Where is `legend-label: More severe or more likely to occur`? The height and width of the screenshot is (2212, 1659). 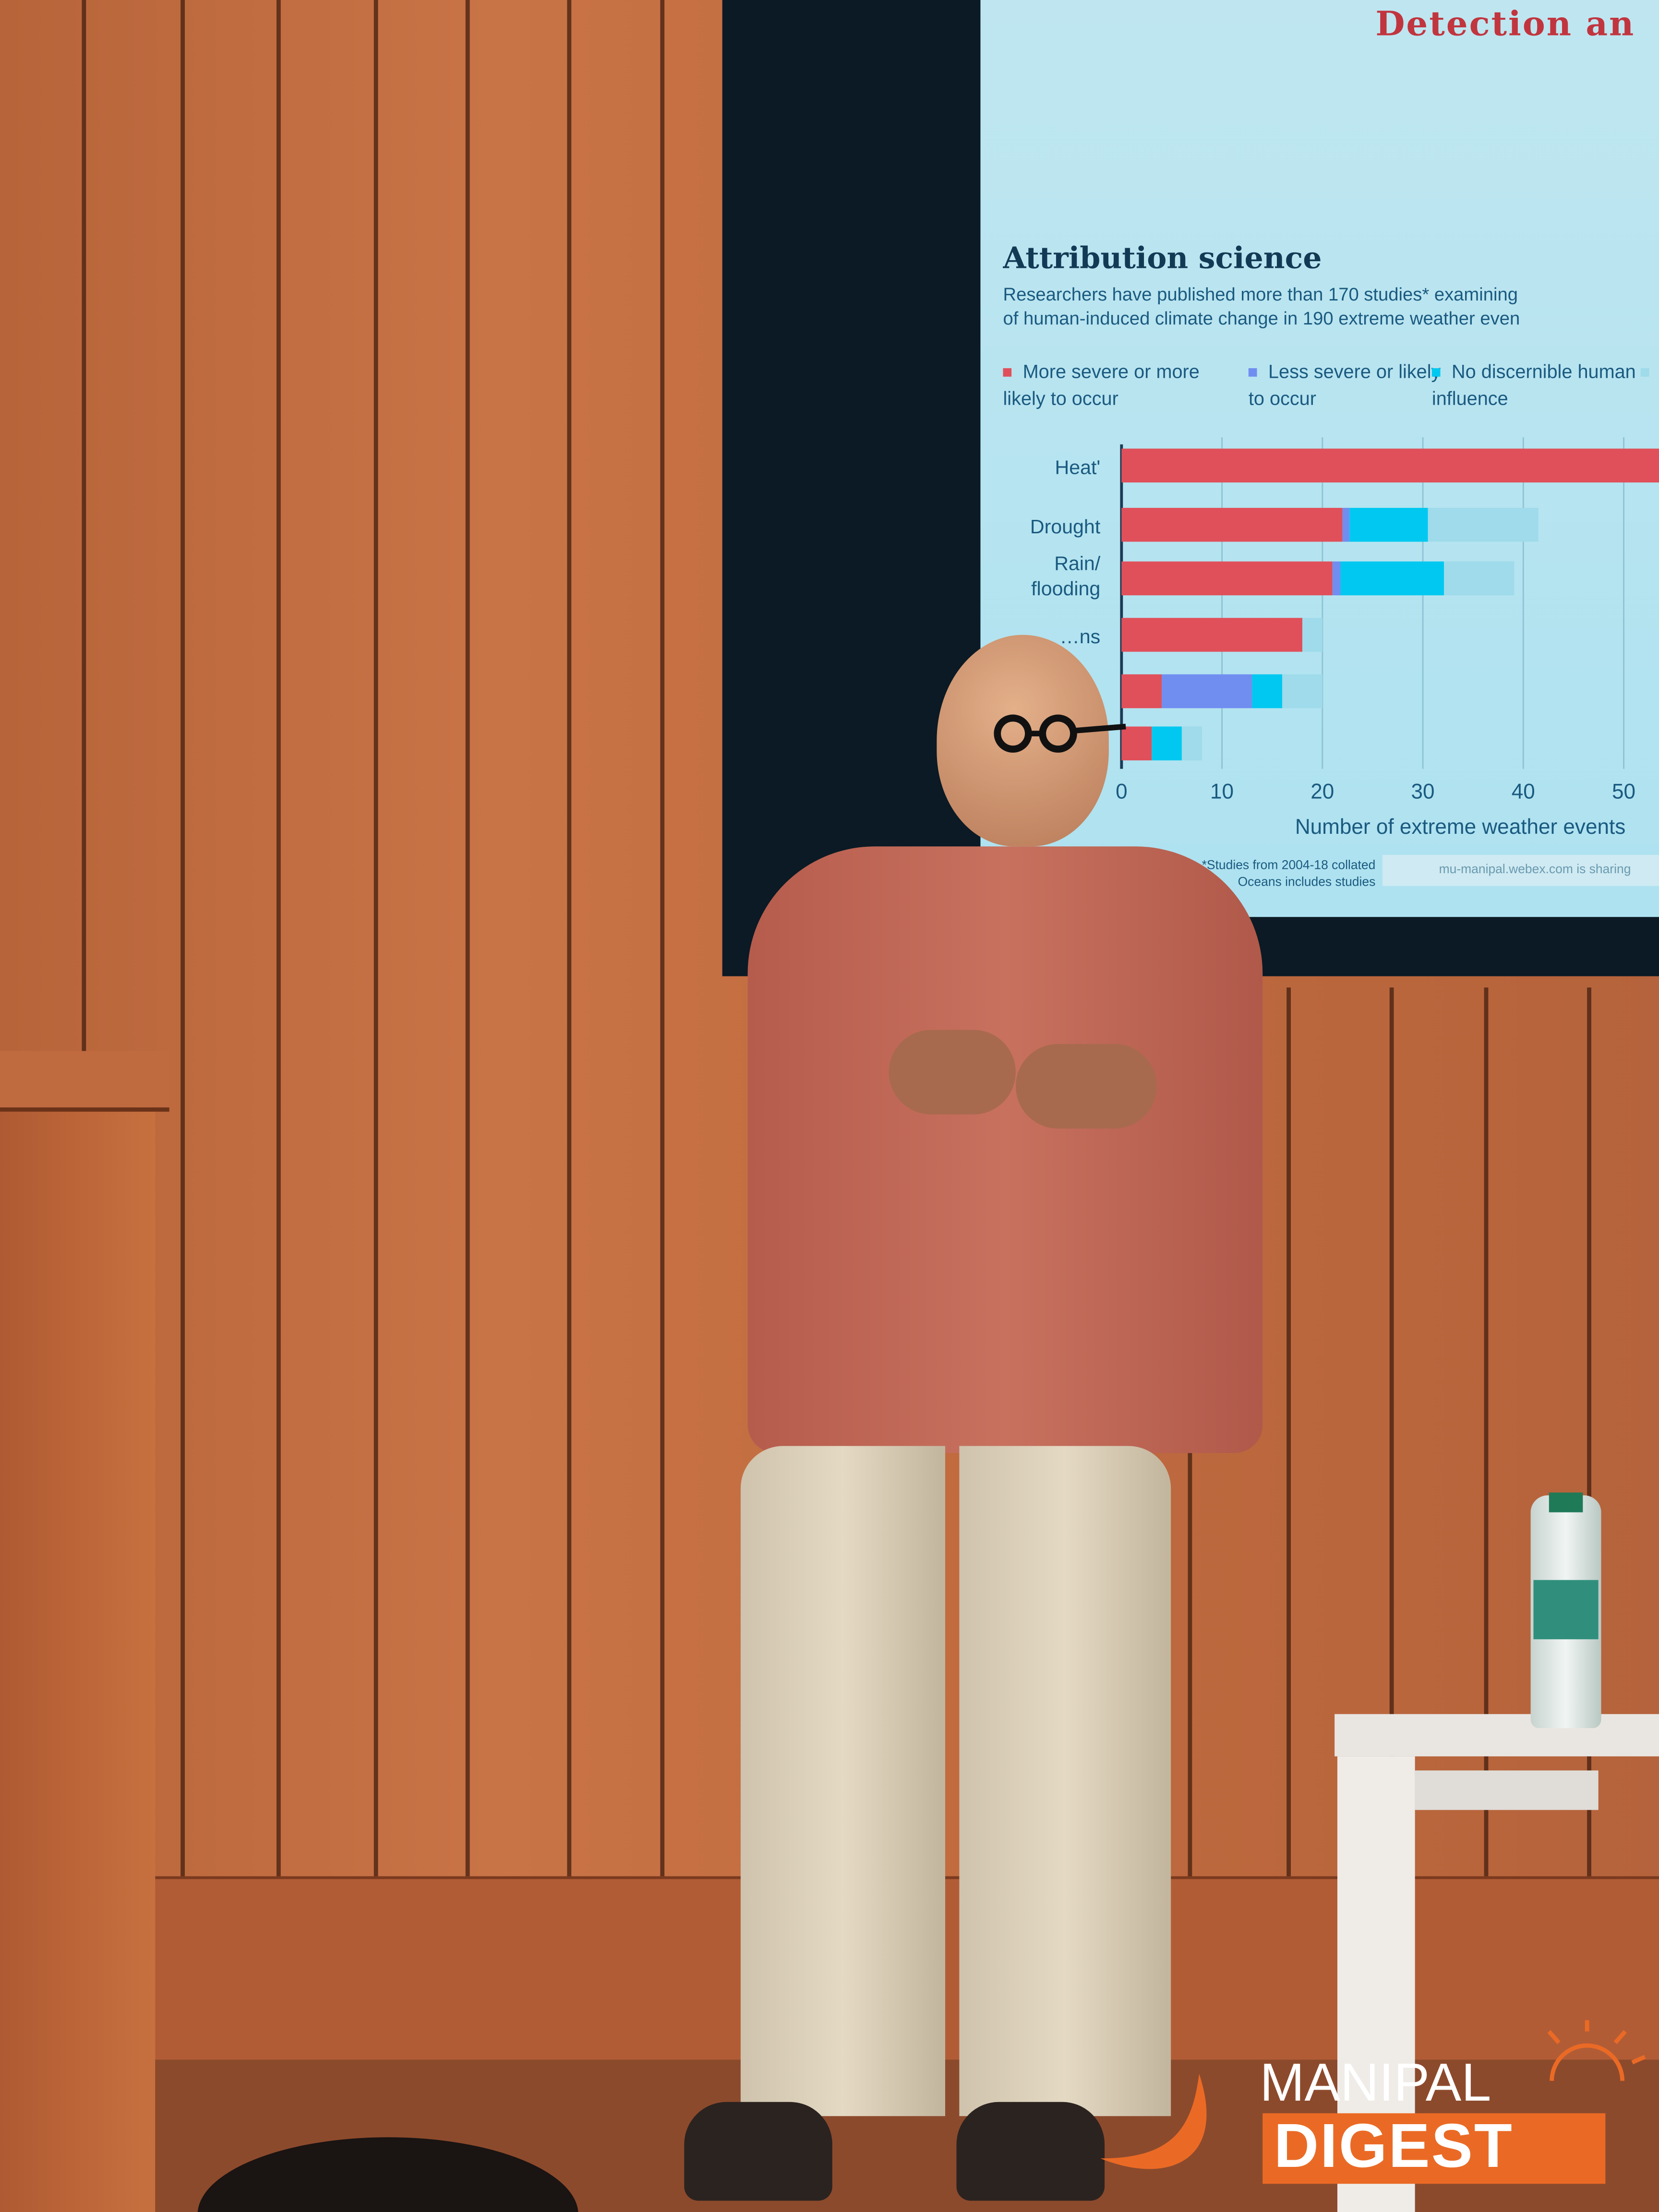 legend-label: More severe or more likely to occur is located at coordinates (1101, 385).